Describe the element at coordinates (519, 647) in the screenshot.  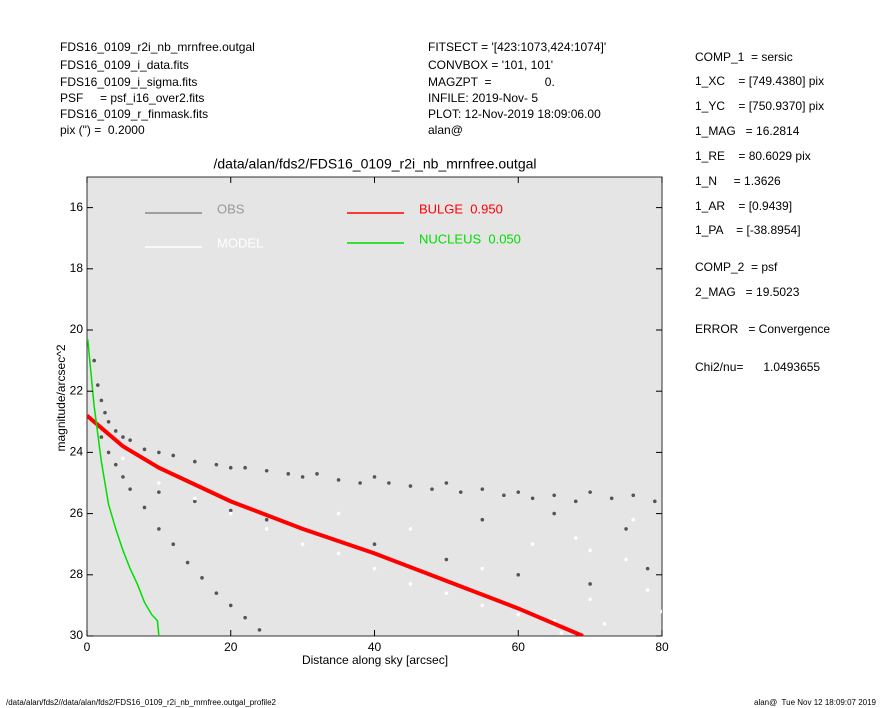
I see `x-tick-label: 60` at that location.